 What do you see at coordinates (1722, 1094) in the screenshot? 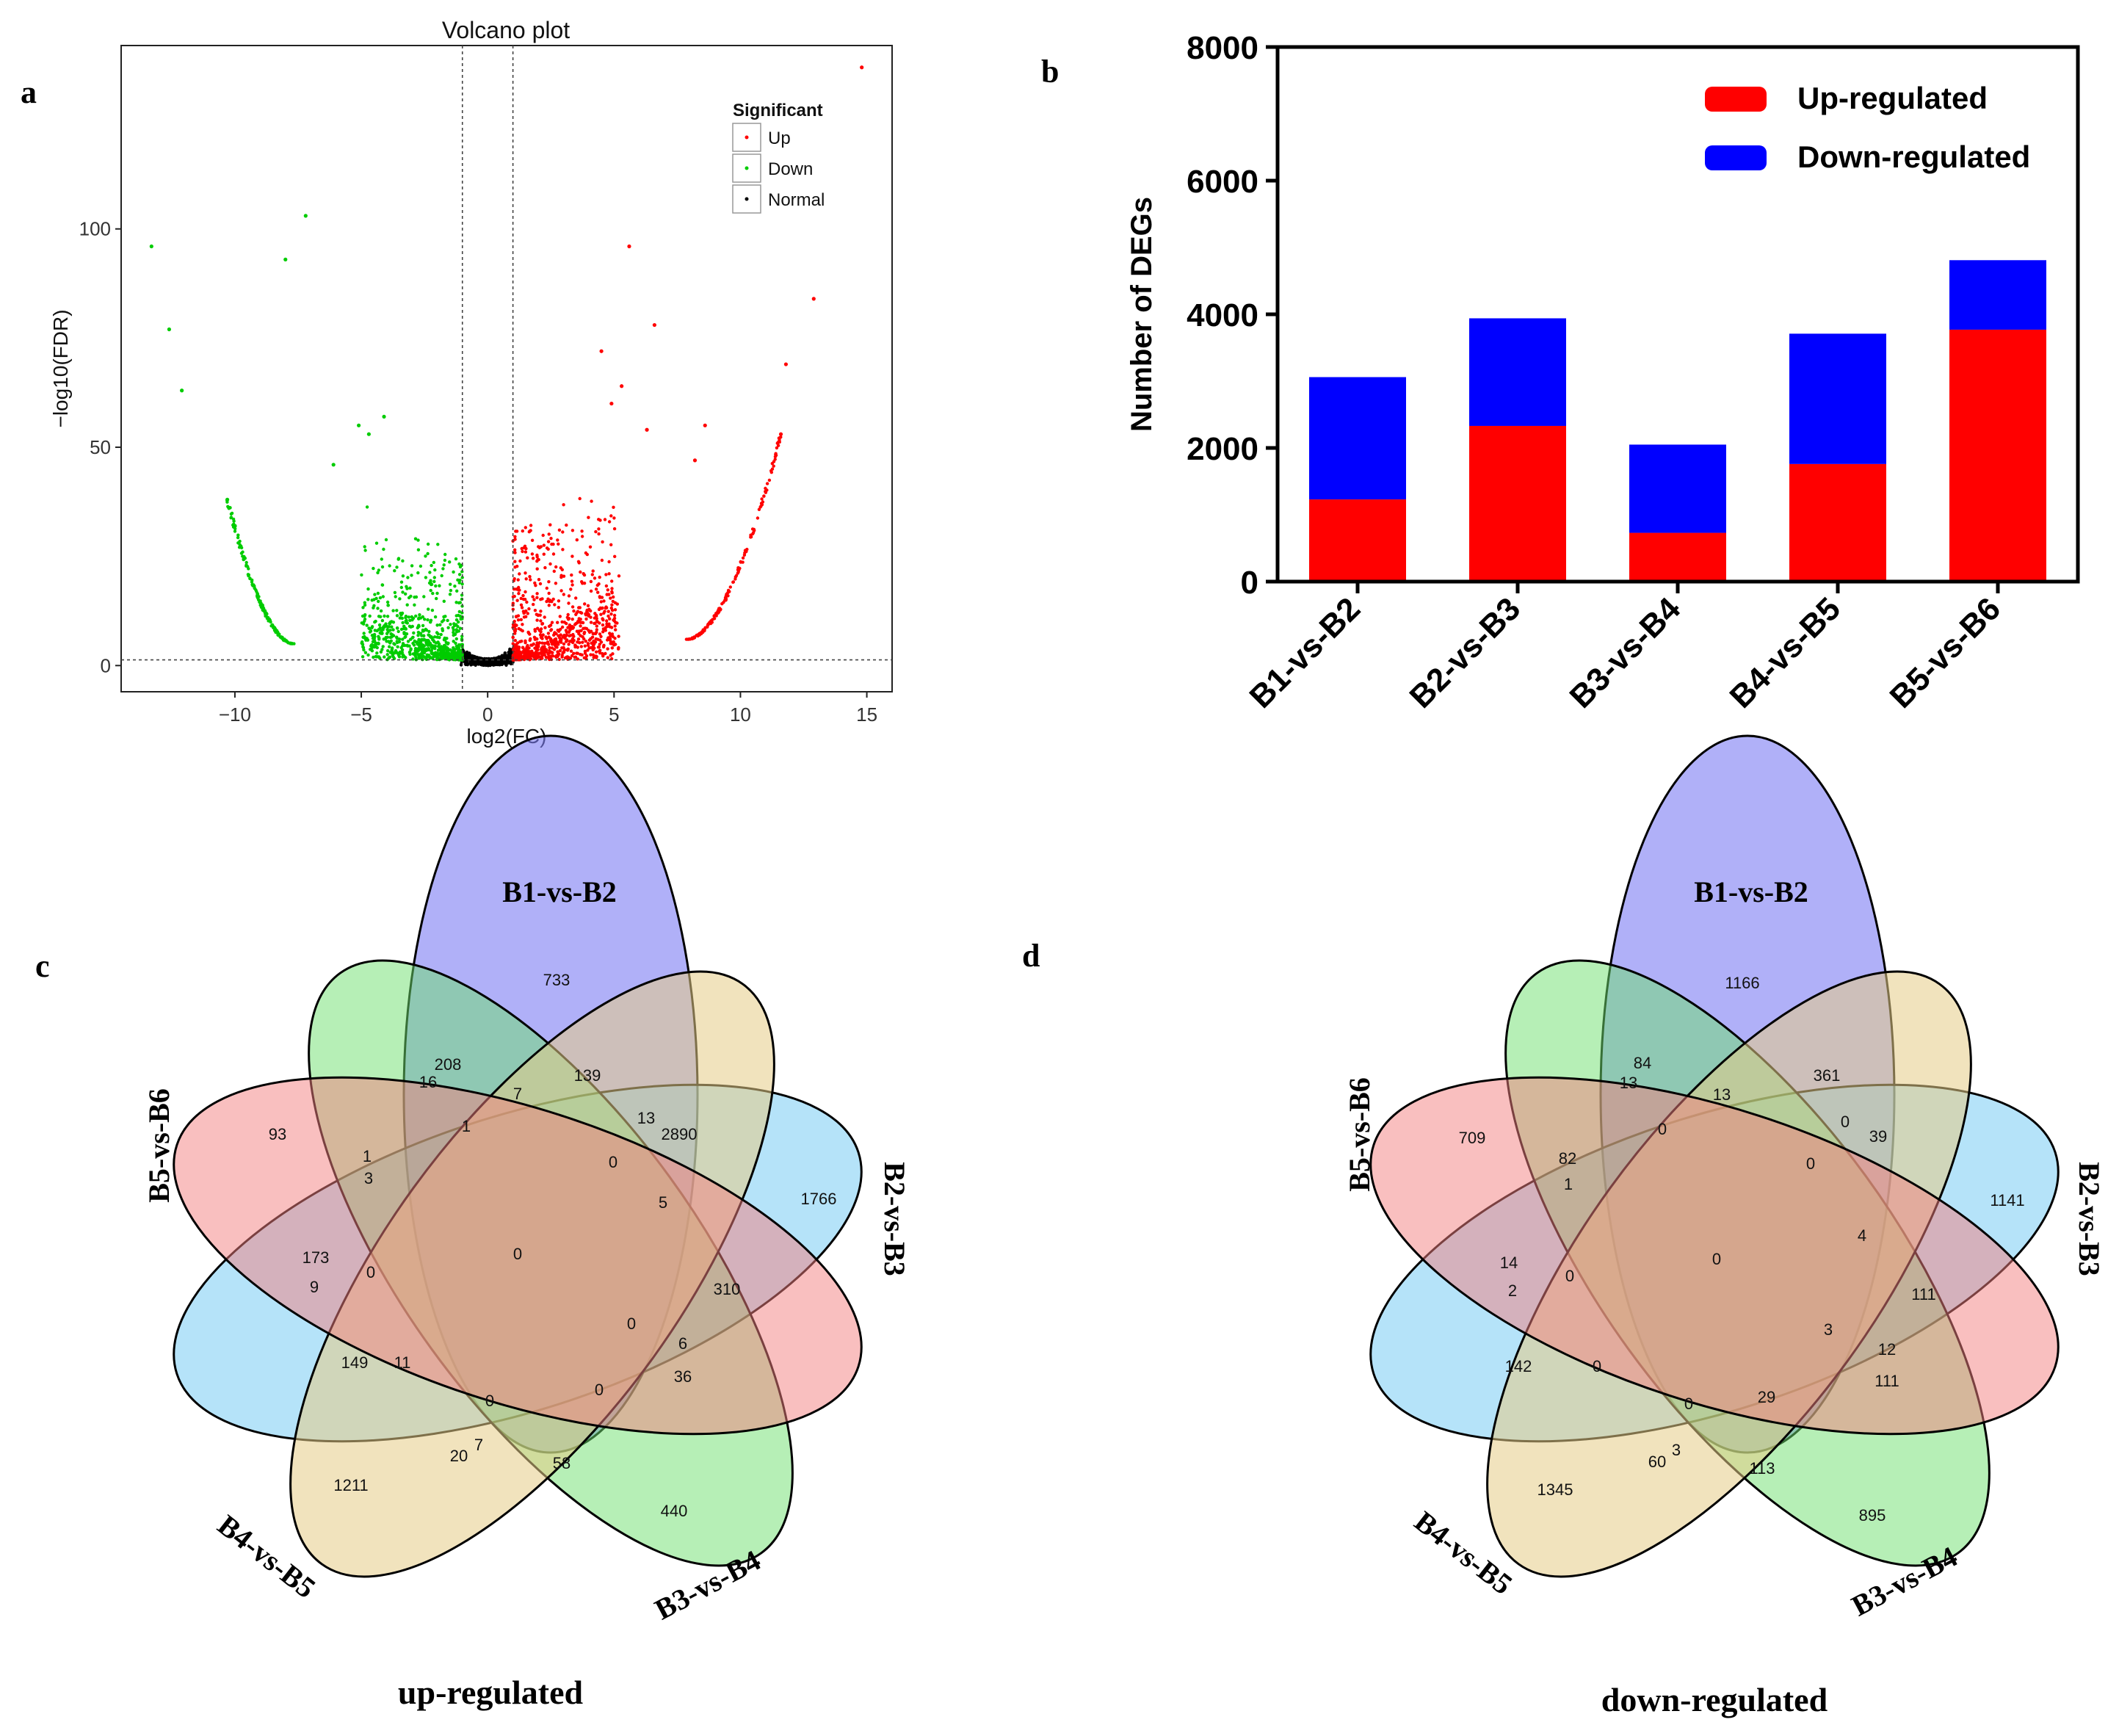
I see `venn-count: 13` at bounding box center [1722, 1094].